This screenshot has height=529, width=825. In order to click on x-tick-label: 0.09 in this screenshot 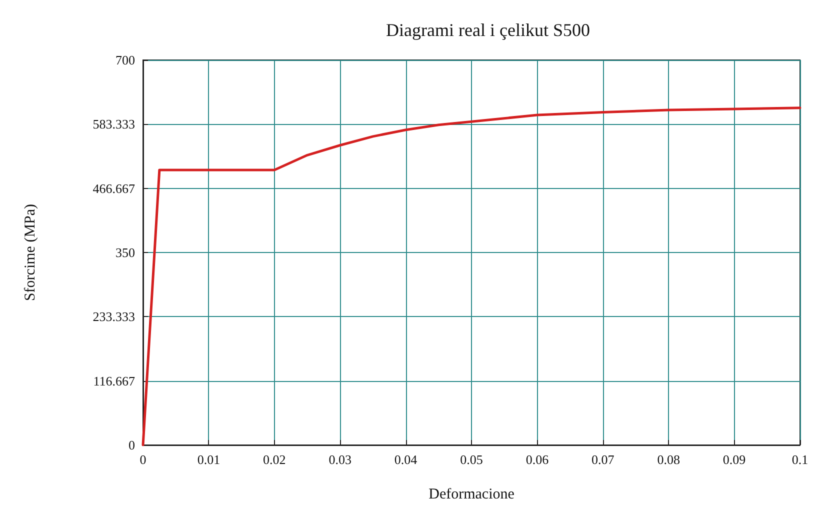, I will do `click(734, 459)`.